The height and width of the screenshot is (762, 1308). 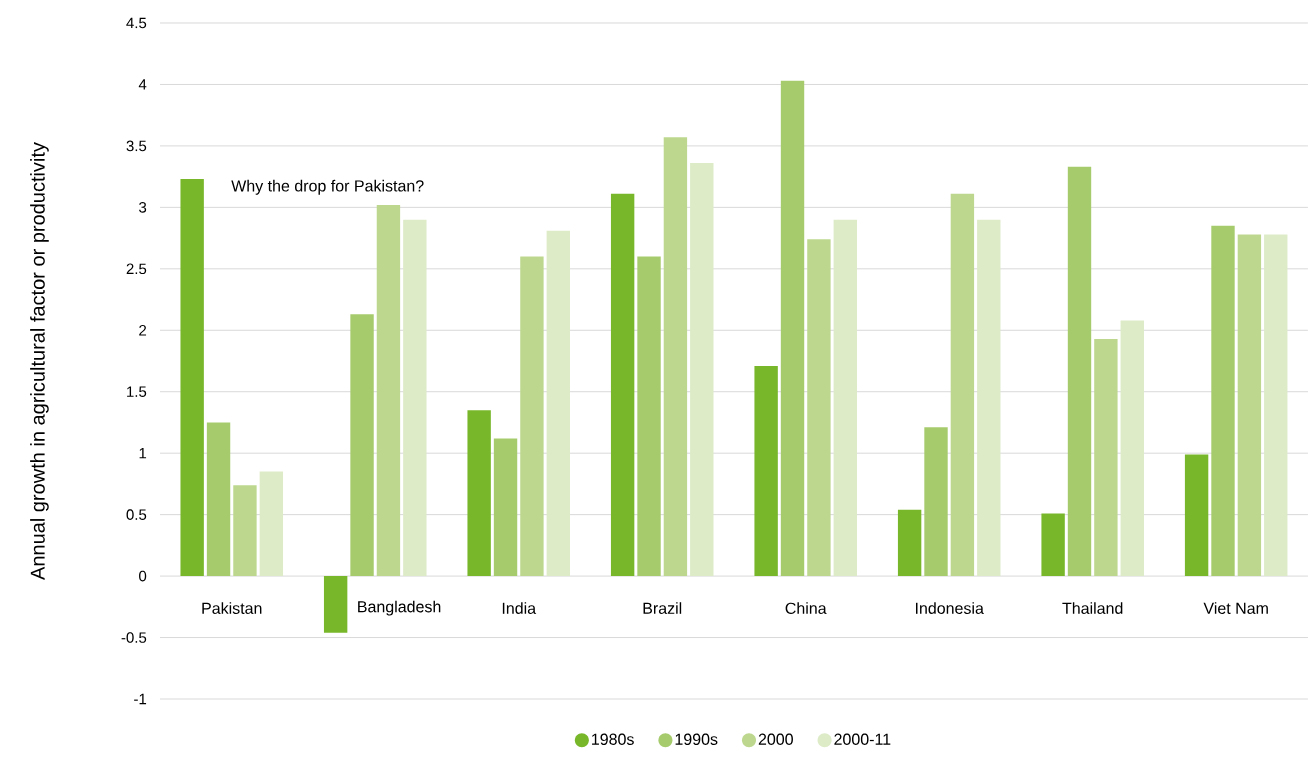 What do you see at coordinates (1235, 608) in the screenshot?
I see `x-tick-label: Viet Nam` at bounding box center [1235, 608].